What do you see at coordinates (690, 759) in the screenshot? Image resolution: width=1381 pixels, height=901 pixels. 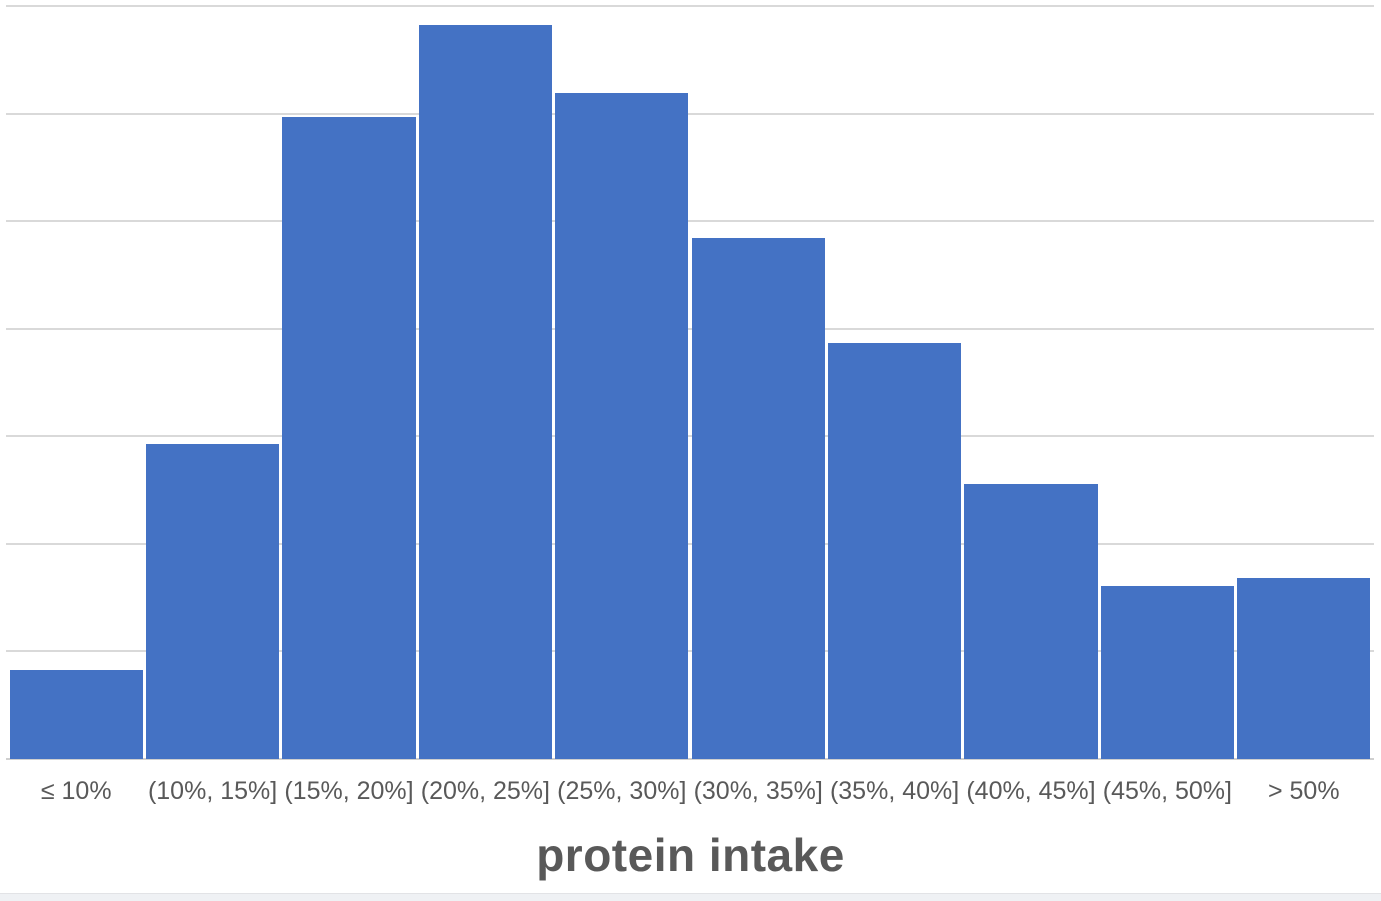 I see `x-axis-line` at bounding box center [690, 759].